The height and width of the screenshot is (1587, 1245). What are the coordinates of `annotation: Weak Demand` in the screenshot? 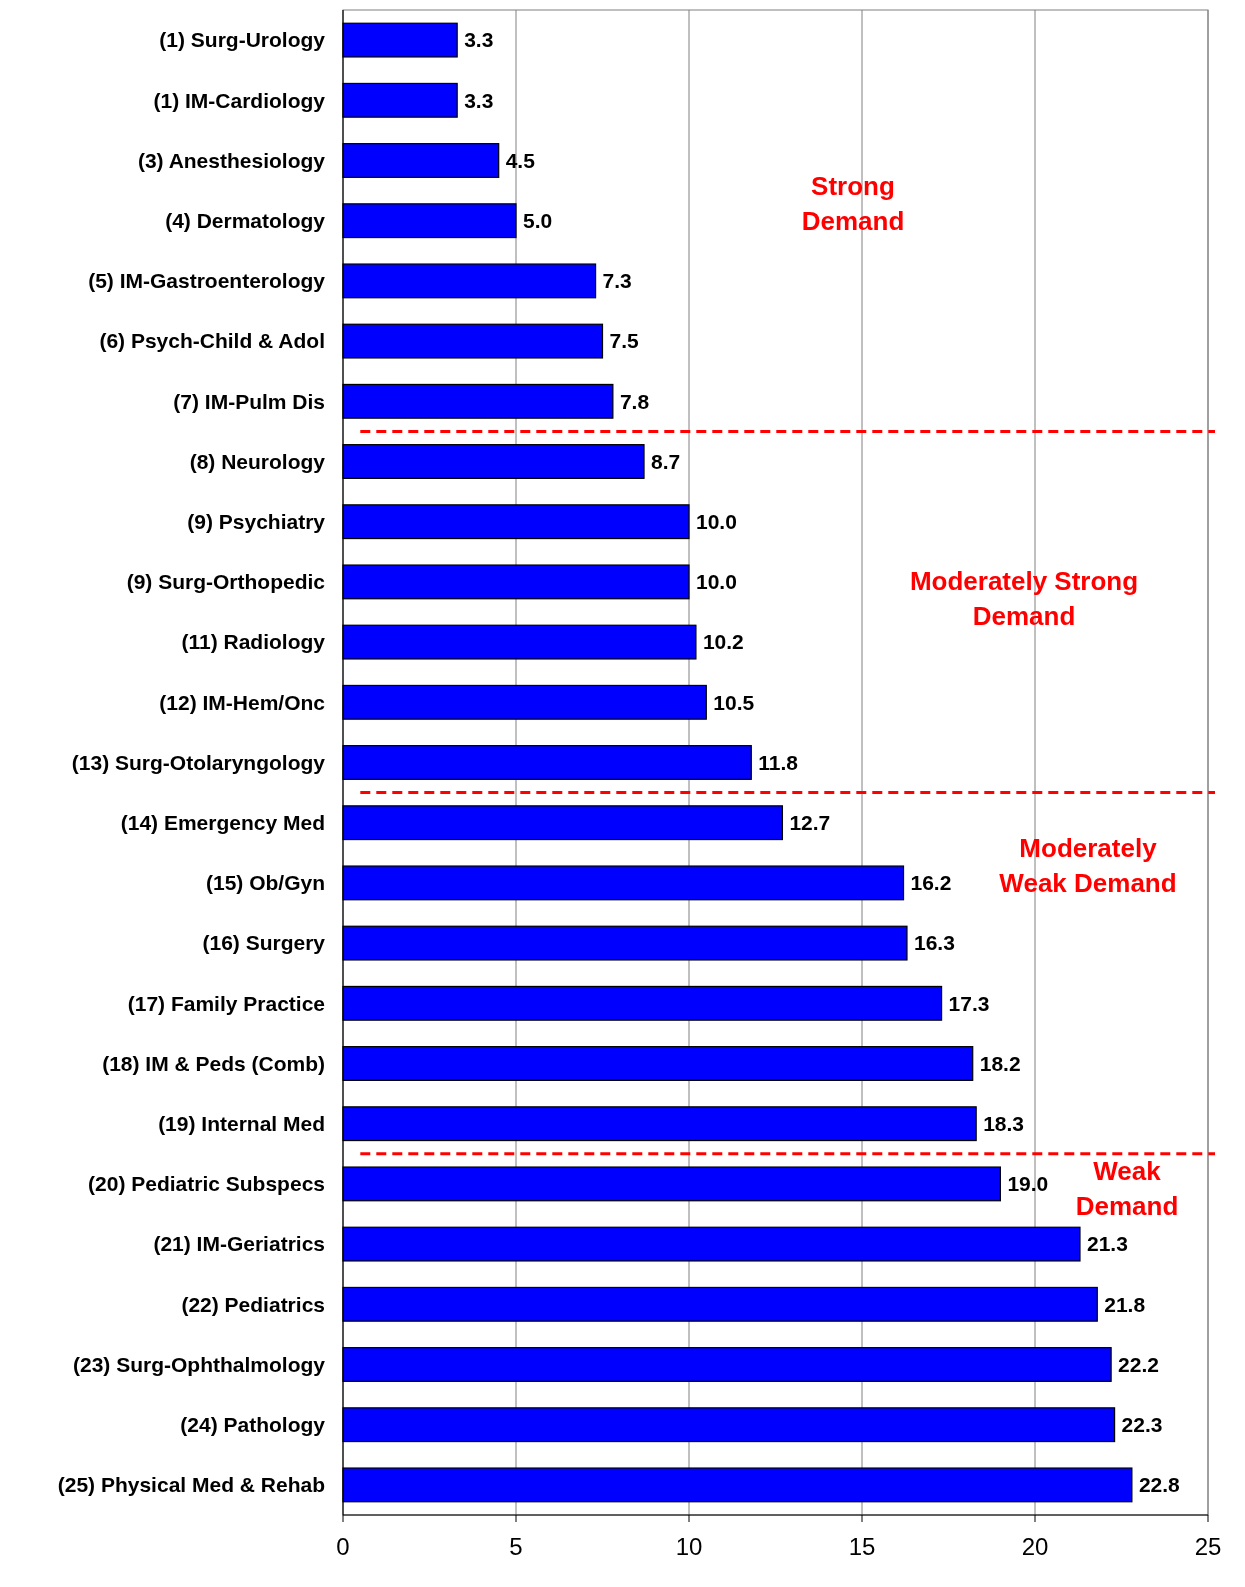 It's located at (1127, 1188).